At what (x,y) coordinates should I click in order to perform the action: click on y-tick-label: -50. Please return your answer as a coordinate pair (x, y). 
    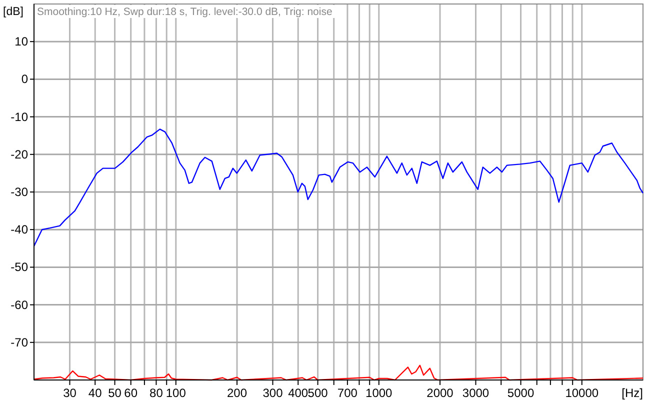
    Looking at the image, I should click on (19, 267).